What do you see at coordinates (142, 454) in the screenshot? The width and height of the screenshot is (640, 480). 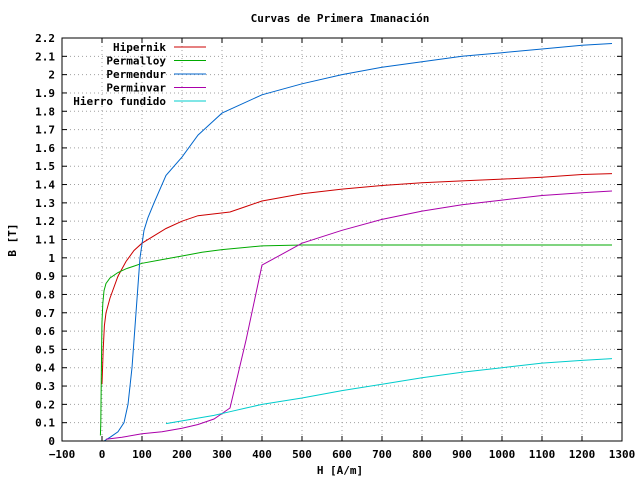 I see `x-tick-label: 100` at bounding box center [142, 454].